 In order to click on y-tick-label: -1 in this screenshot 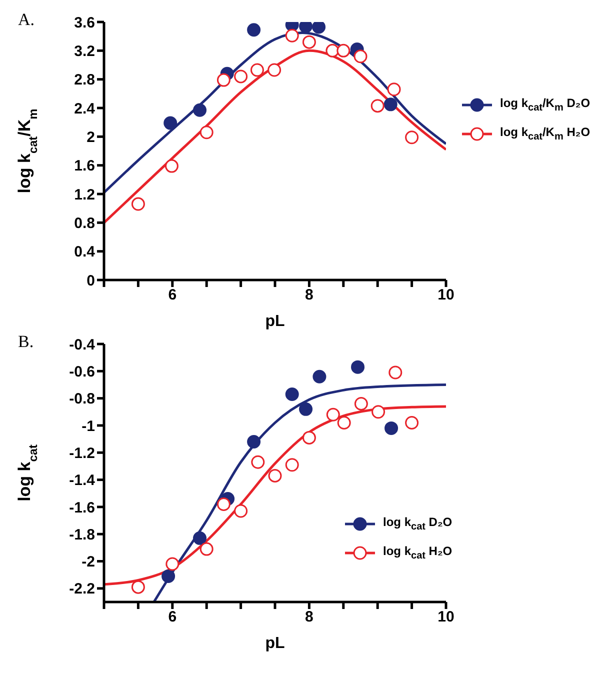, I will do `click(88, 426)`.